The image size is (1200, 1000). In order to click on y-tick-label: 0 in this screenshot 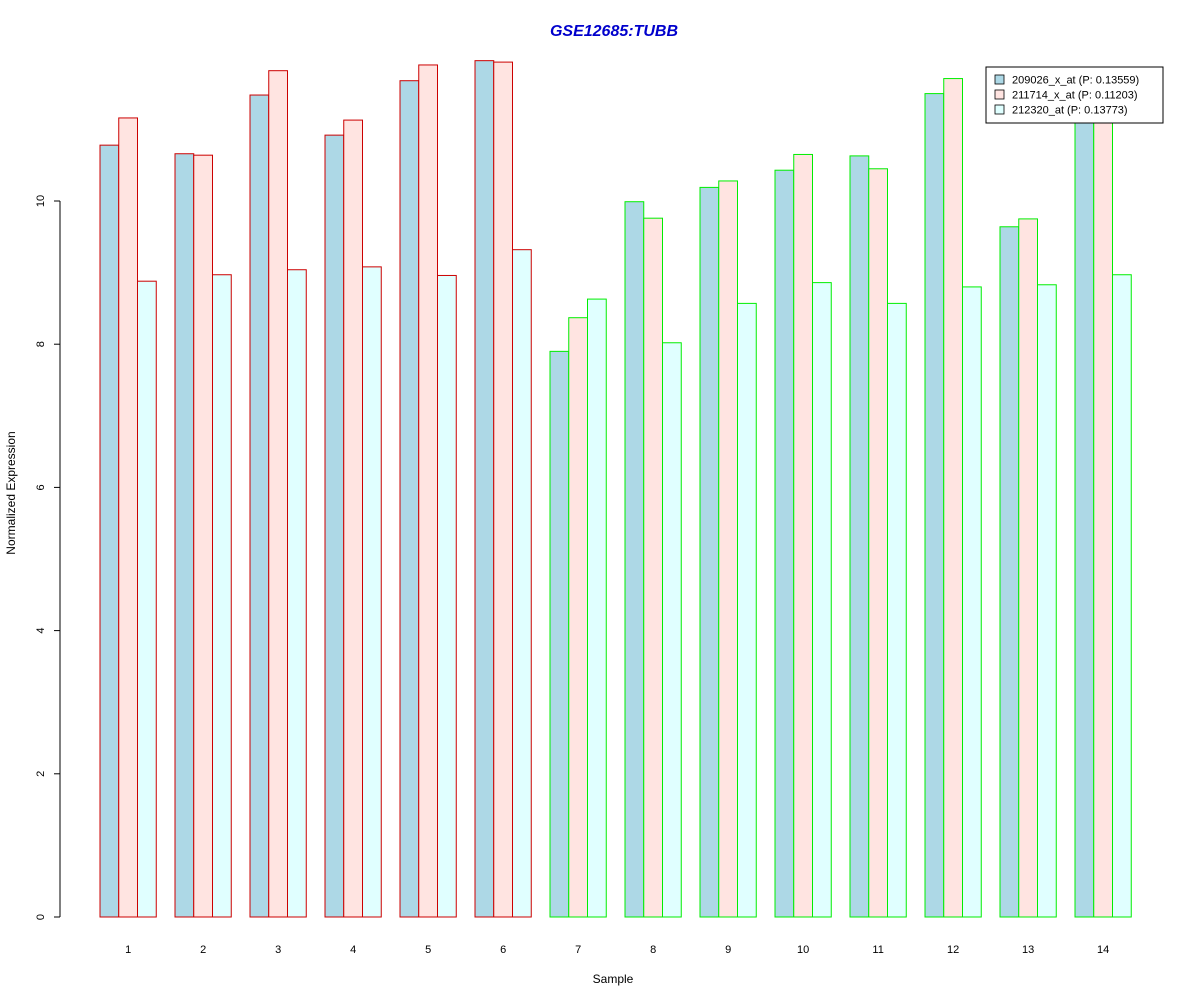, I will do `click(41, 917)`.